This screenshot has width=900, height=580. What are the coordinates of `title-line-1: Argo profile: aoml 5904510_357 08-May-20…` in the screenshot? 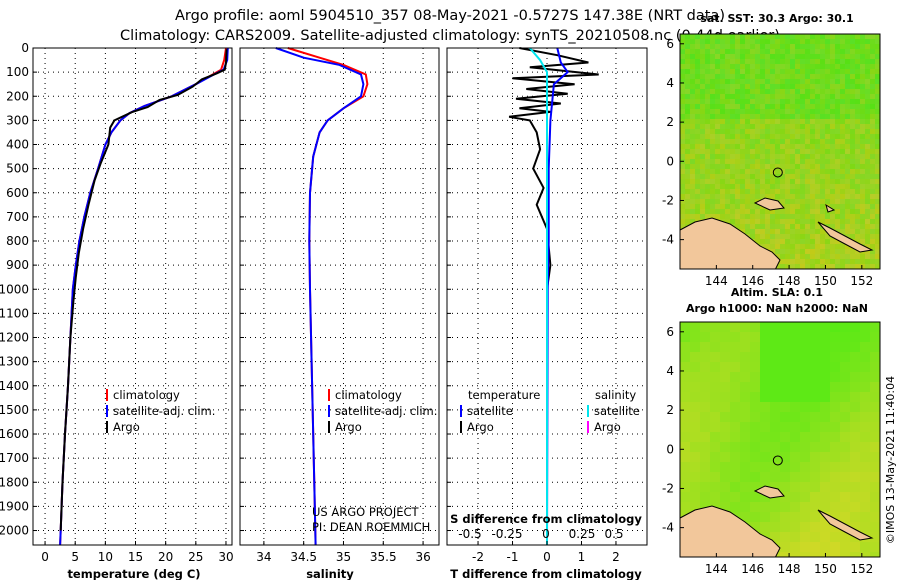 It's located at (450, 16).